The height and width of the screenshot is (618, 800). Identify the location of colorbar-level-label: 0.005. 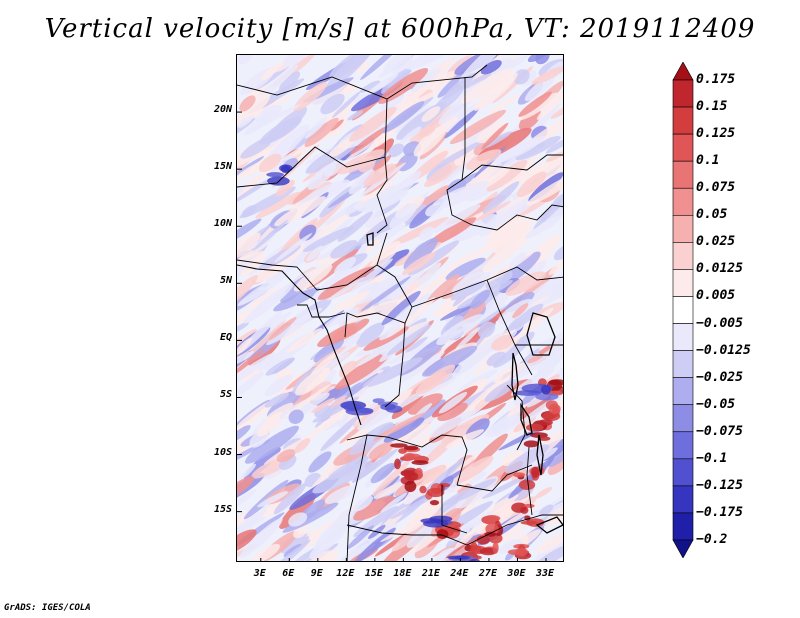
(716, 296).